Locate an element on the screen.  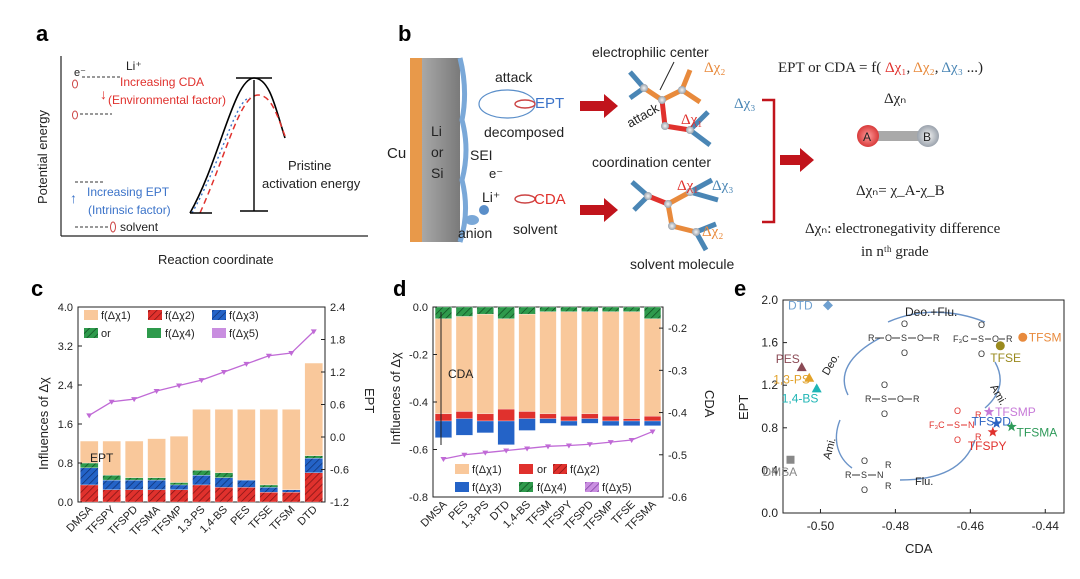
panel-a-label: a is located at coordinates (42, 33).